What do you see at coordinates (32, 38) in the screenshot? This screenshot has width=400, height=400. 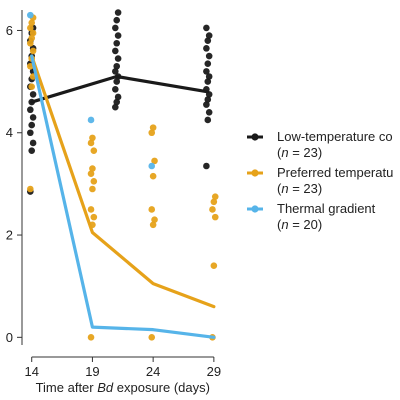 I see `data-point-s1-g0-p7` at bounding box center [32, 38].